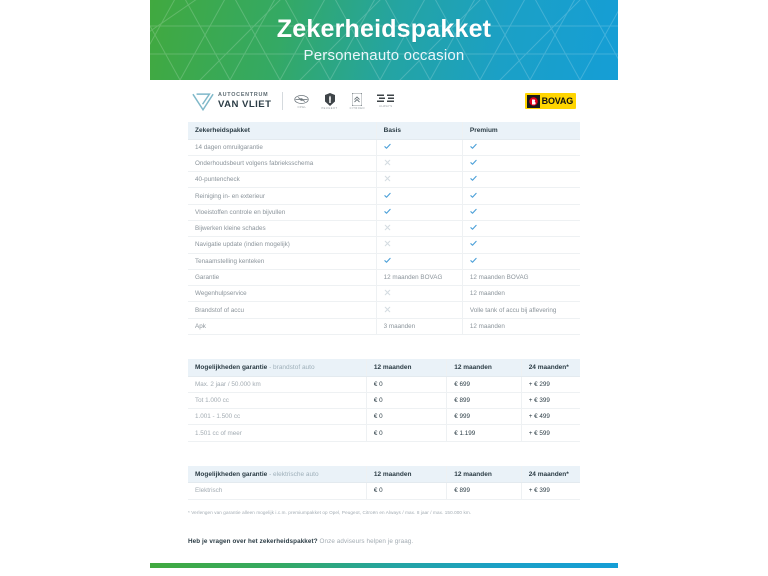 The width and height of the screenshot is (768, 576). What do you see at coordinates (203, 101) in the screenshot?
I see `van-vliet-v7-icon` at bounding box center [203, 101].